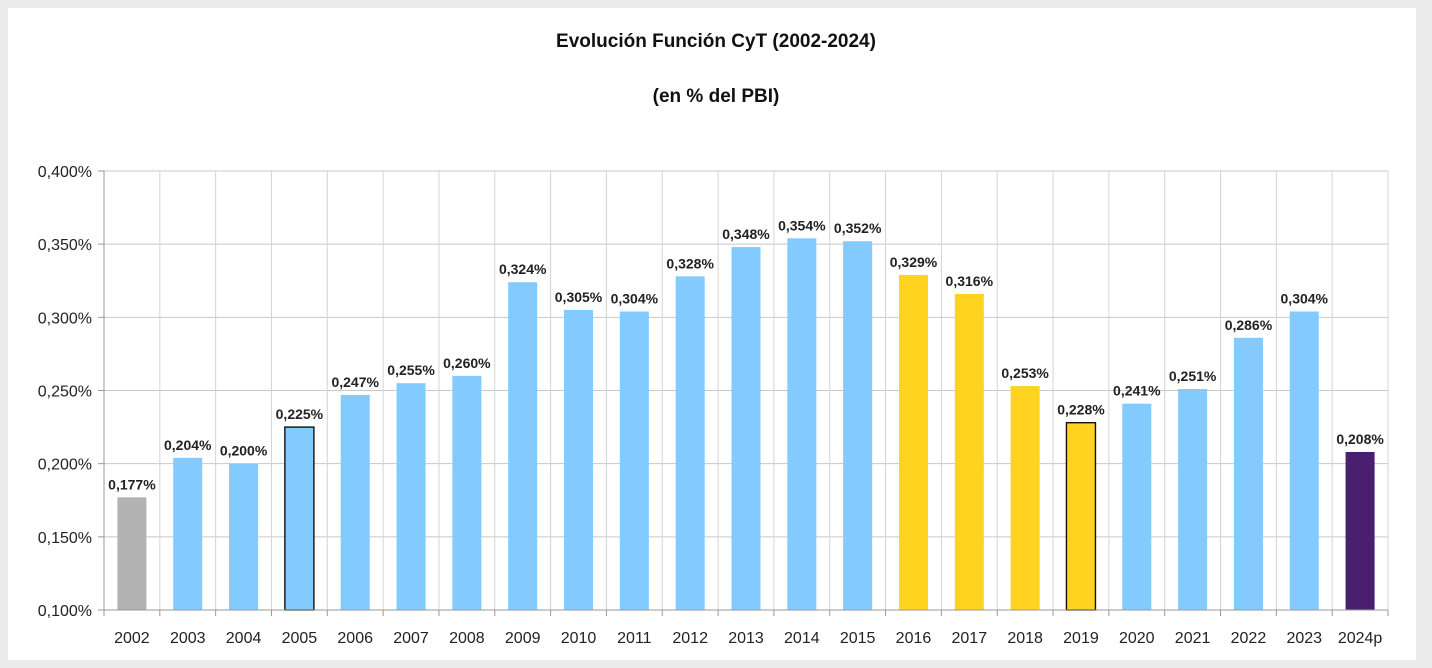 This screenshot has height=668, width=1432. Describe the element at coordinates (1081, 410) in the screenshot. I see `data-label-2019: 0,228%` at that location.